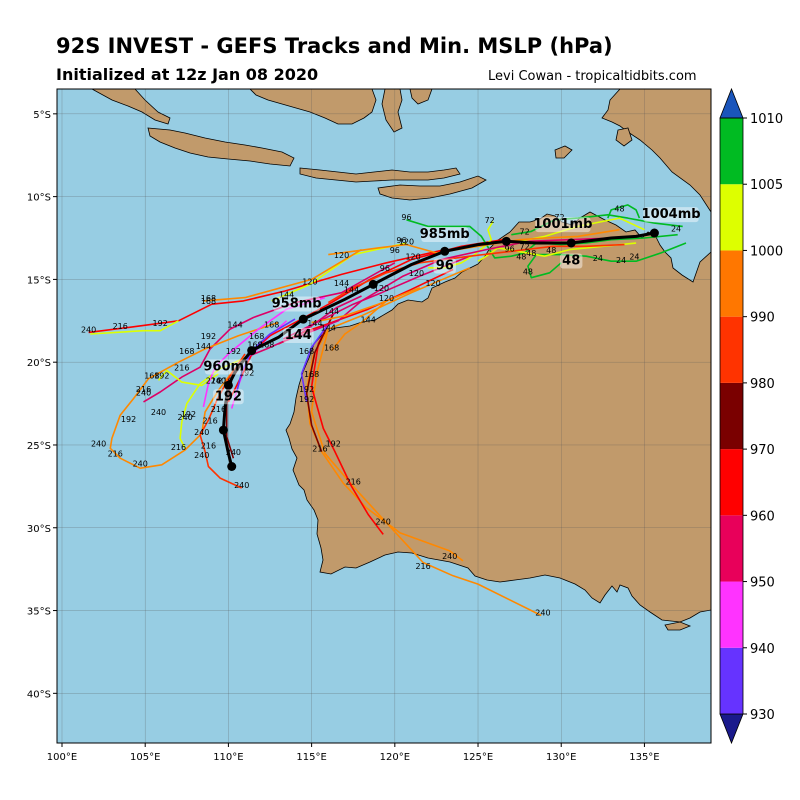 The image size is (800, 800). Describe the element at coordinates (395, 757) in the screenshot. I see `lon-tick-label: 120°E` at that location.